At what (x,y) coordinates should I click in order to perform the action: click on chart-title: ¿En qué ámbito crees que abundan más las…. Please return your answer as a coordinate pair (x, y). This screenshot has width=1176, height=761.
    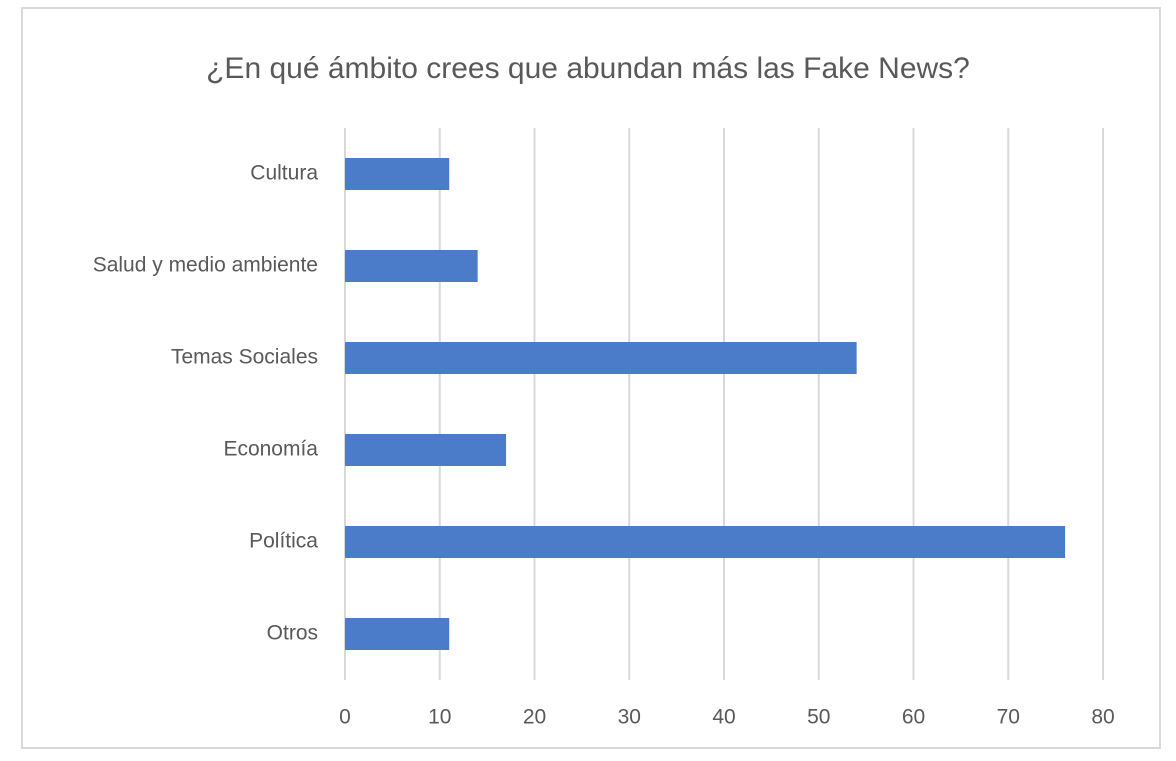
    Looking at the image, I should click on (588, 68).